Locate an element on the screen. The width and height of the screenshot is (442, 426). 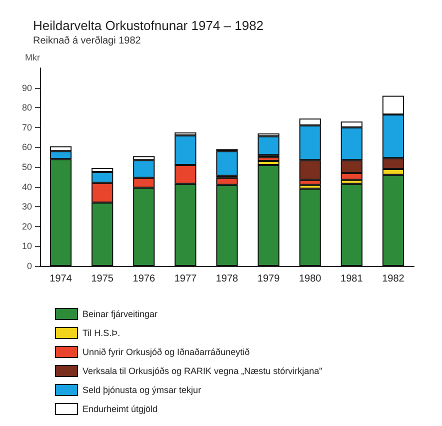
y-tick-label: 40 is located at coordinates (27, 187).